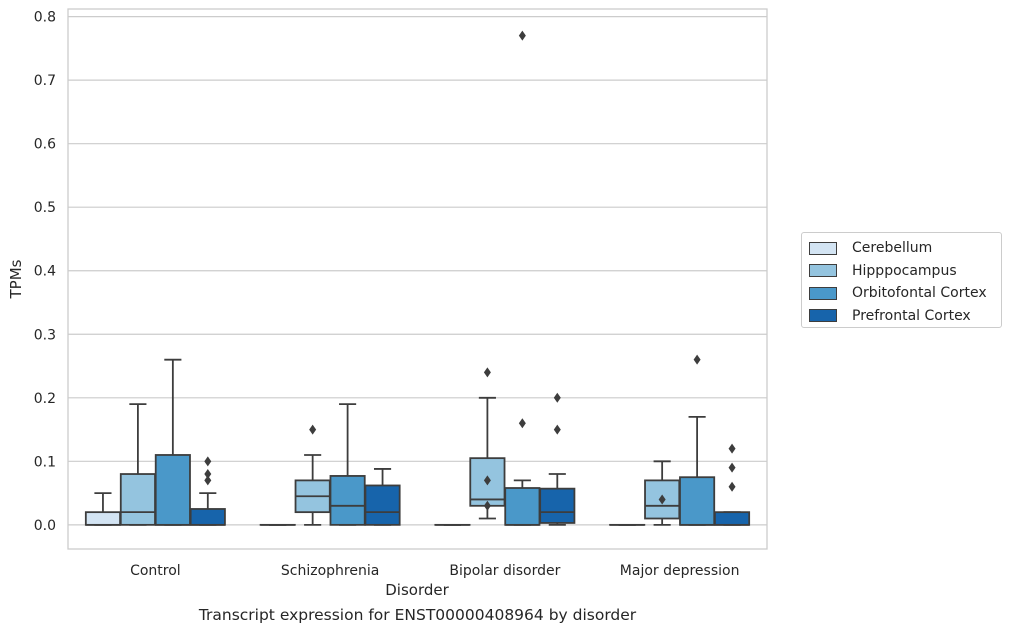 This screenshot has height=635, width=1014. What do you see at coordinates (16, 279) in the screenshot?
I see `y-axis-title: TPMs` at bounding box center [16, 279].